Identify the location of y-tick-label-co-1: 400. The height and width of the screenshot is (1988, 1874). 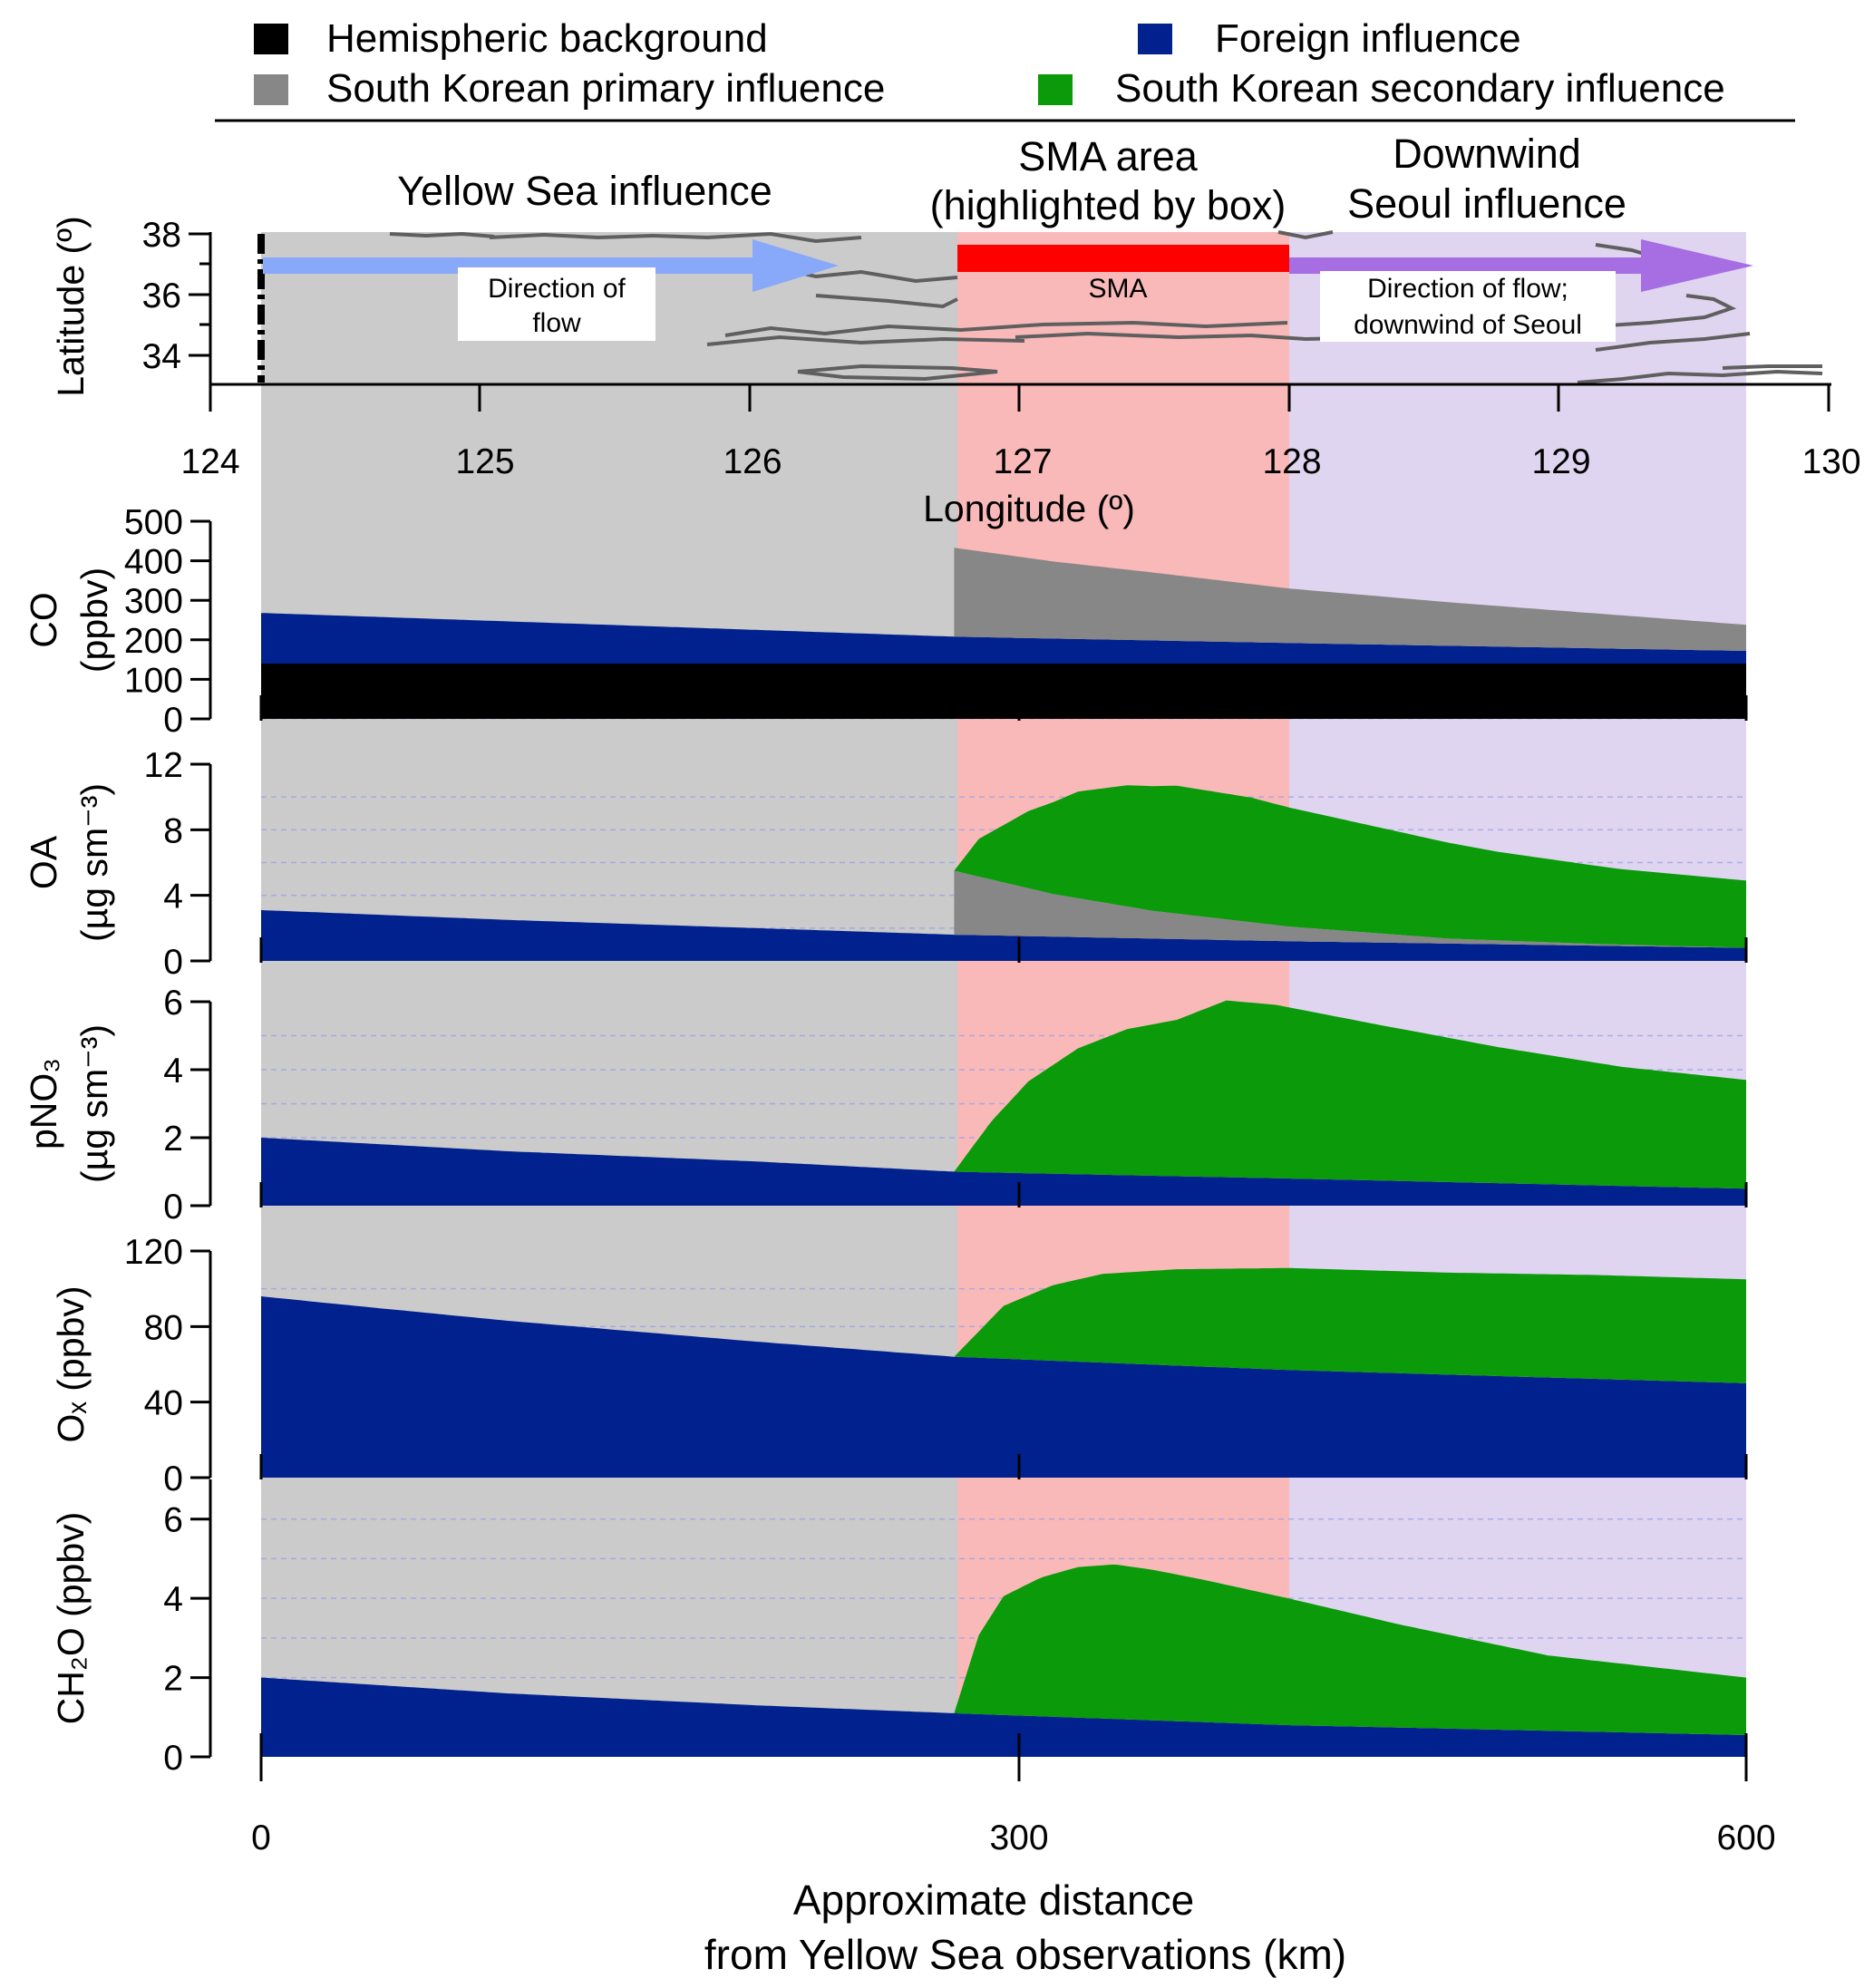
(153, 562).